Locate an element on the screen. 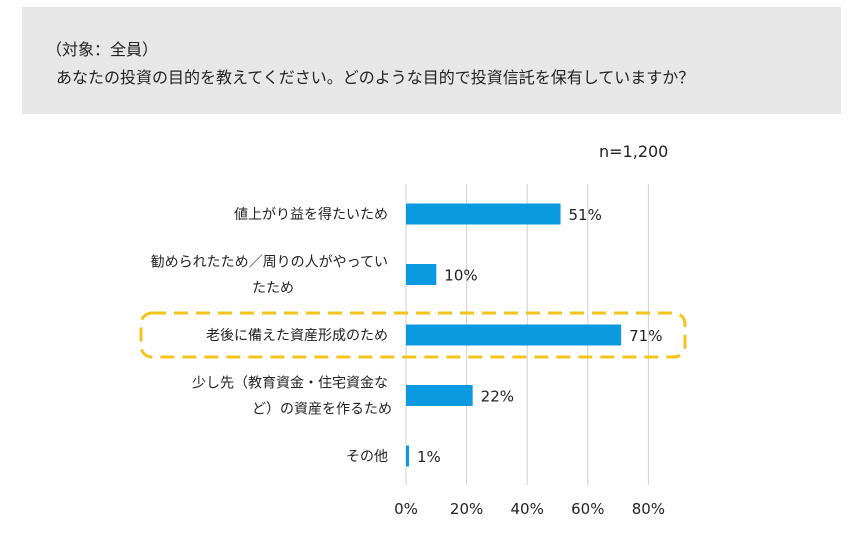  category-label-0-line-0: 値上がり益を得たいため is located at coordinates (311, 214).